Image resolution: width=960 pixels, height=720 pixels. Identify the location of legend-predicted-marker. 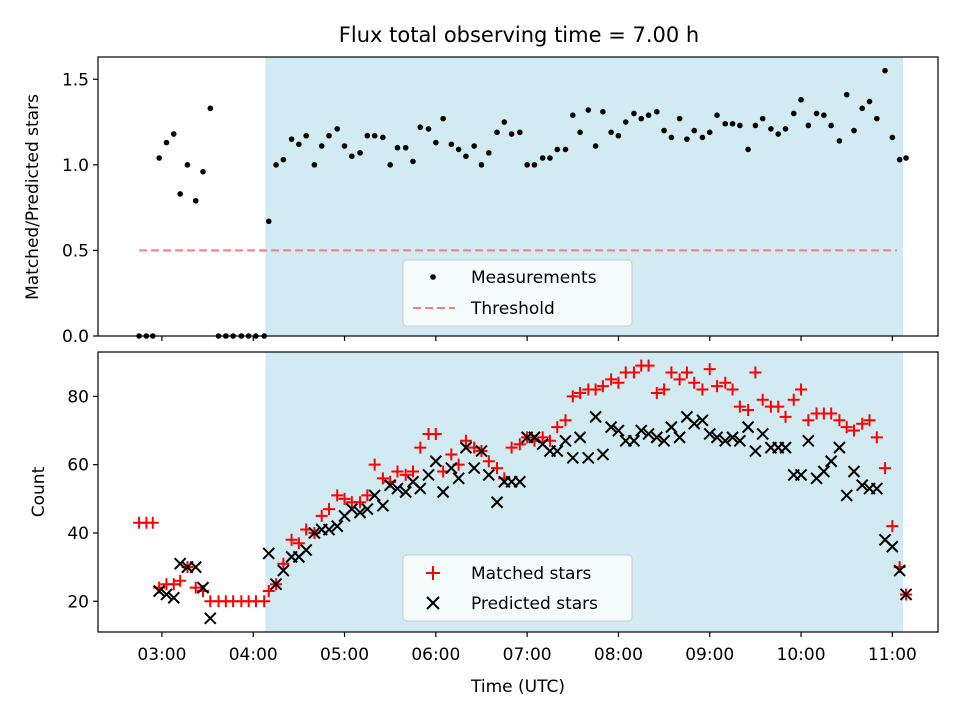
(433, 603).